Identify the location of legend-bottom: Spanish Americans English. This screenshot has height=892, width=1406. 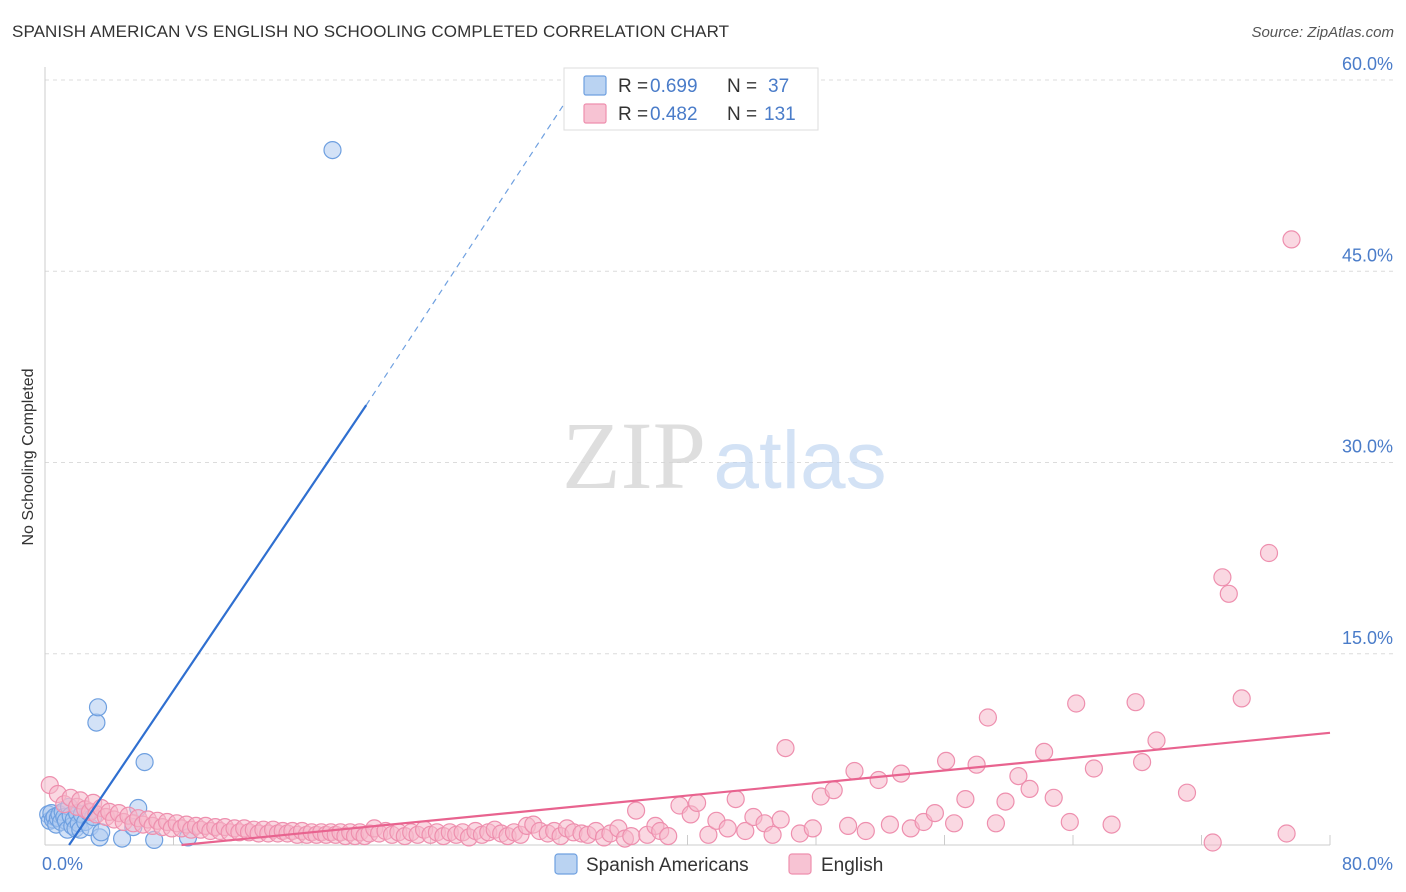
(718, 864).